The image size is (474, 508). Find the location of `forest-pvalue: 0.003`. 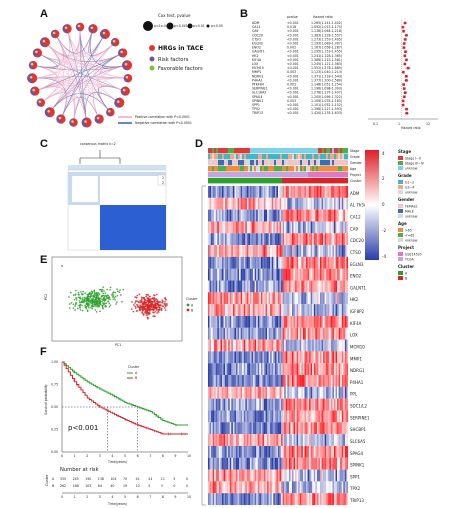

forest-pvalue: 0.003 is located at coordinates (291, 72).